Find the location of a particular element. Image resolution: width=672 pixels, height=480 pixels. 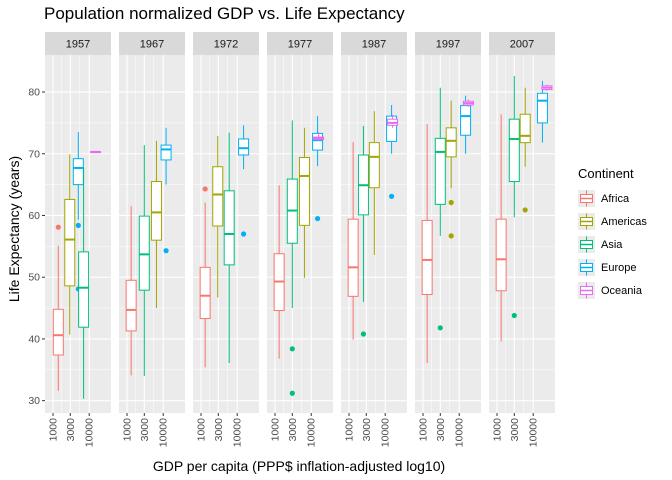

boxplot-1967-americas is located at coordinates (156, 224).